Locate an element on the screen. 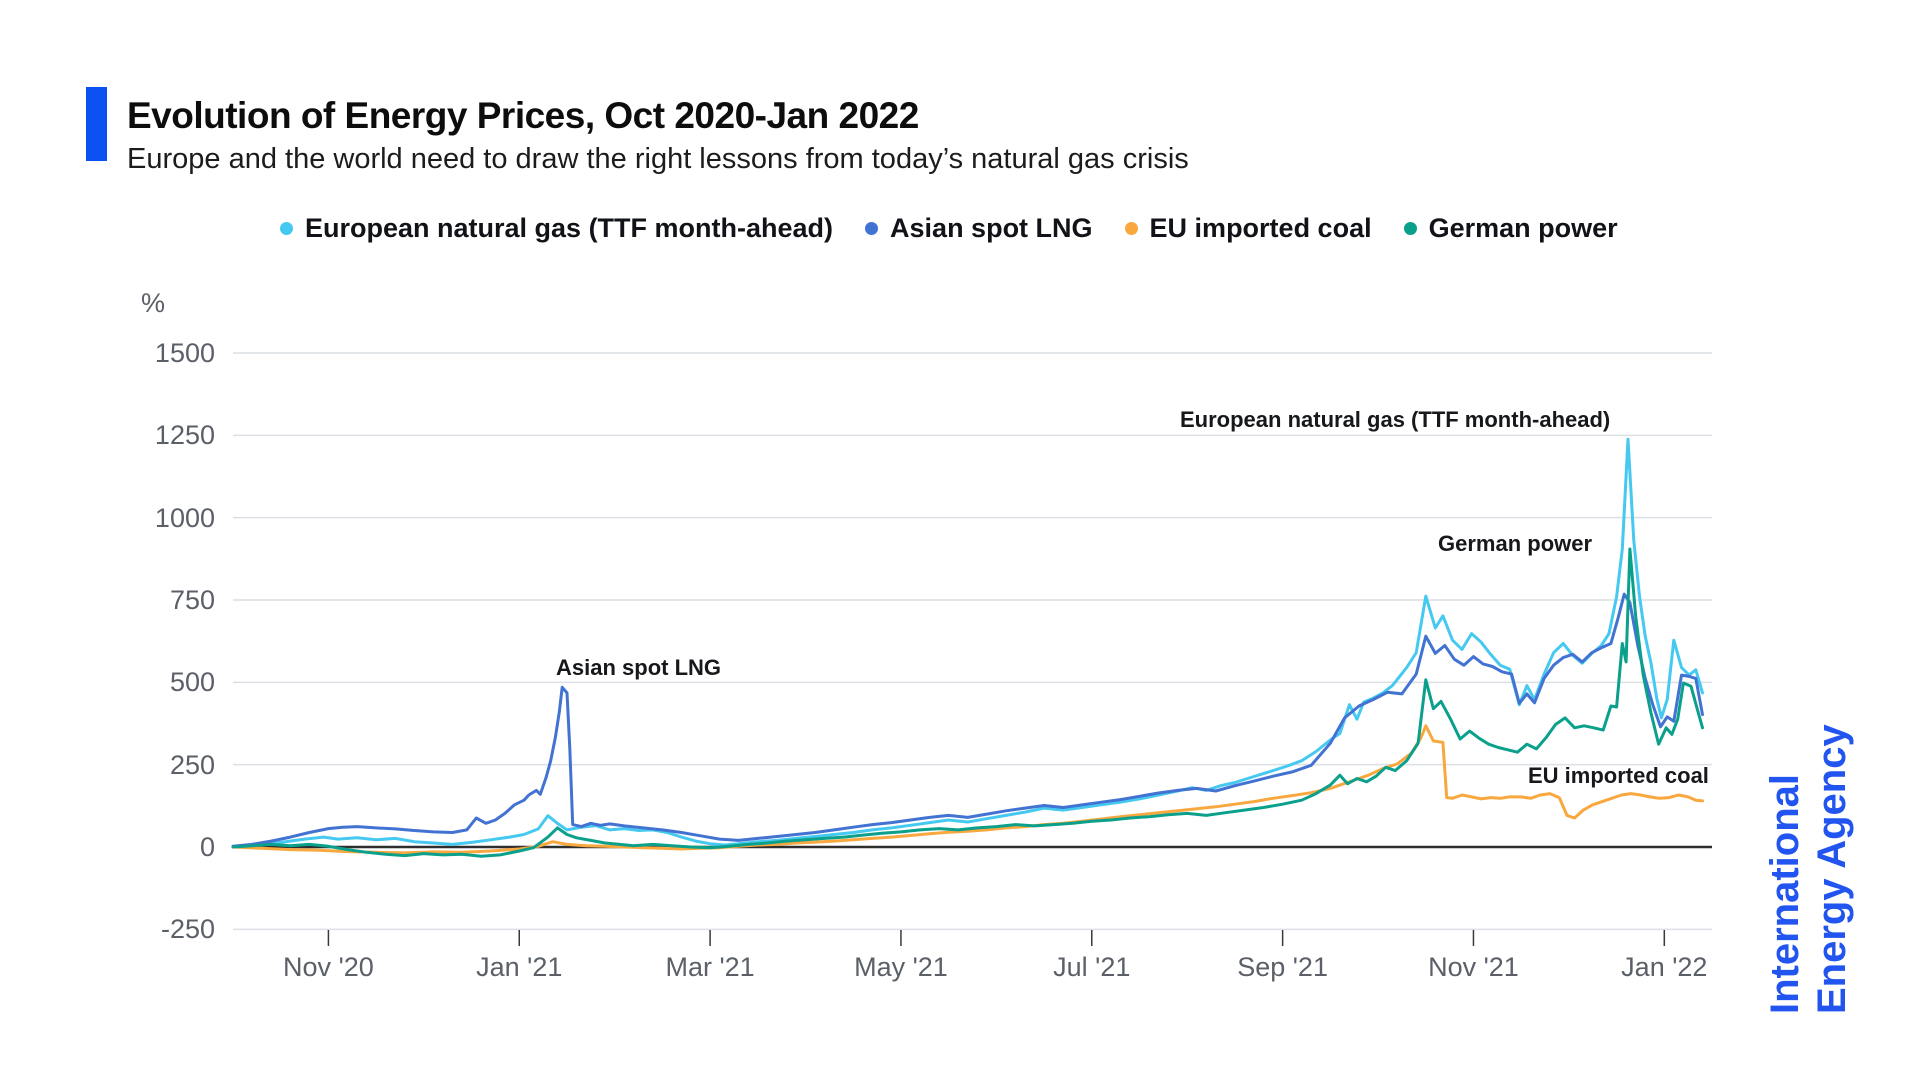 This screenshot has width=1920, height=1080. y-tick-label-1250: 1250 is located at coordinates (184, 435).